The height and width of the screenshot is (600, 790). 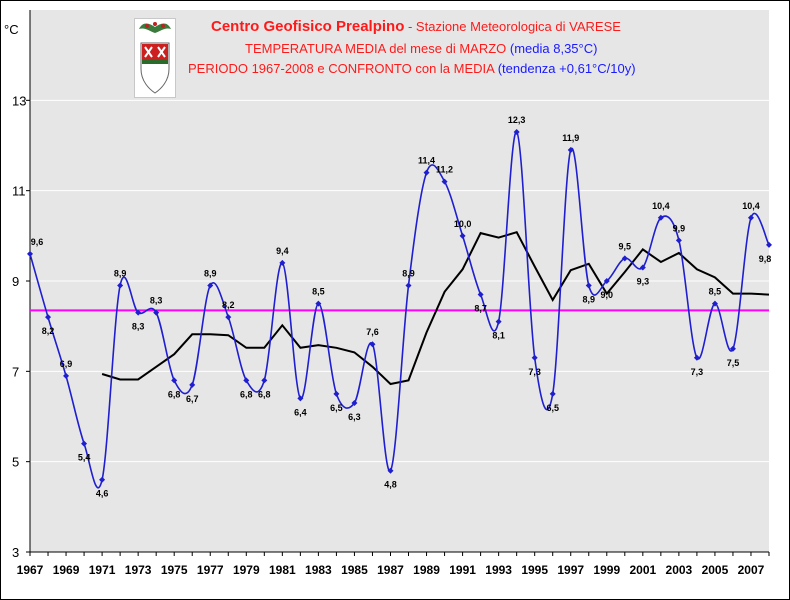 What do you see at coordinates (15, 281) in the screenshot?
I see `y-tick-label: 9` at bounding box center [15, 281].